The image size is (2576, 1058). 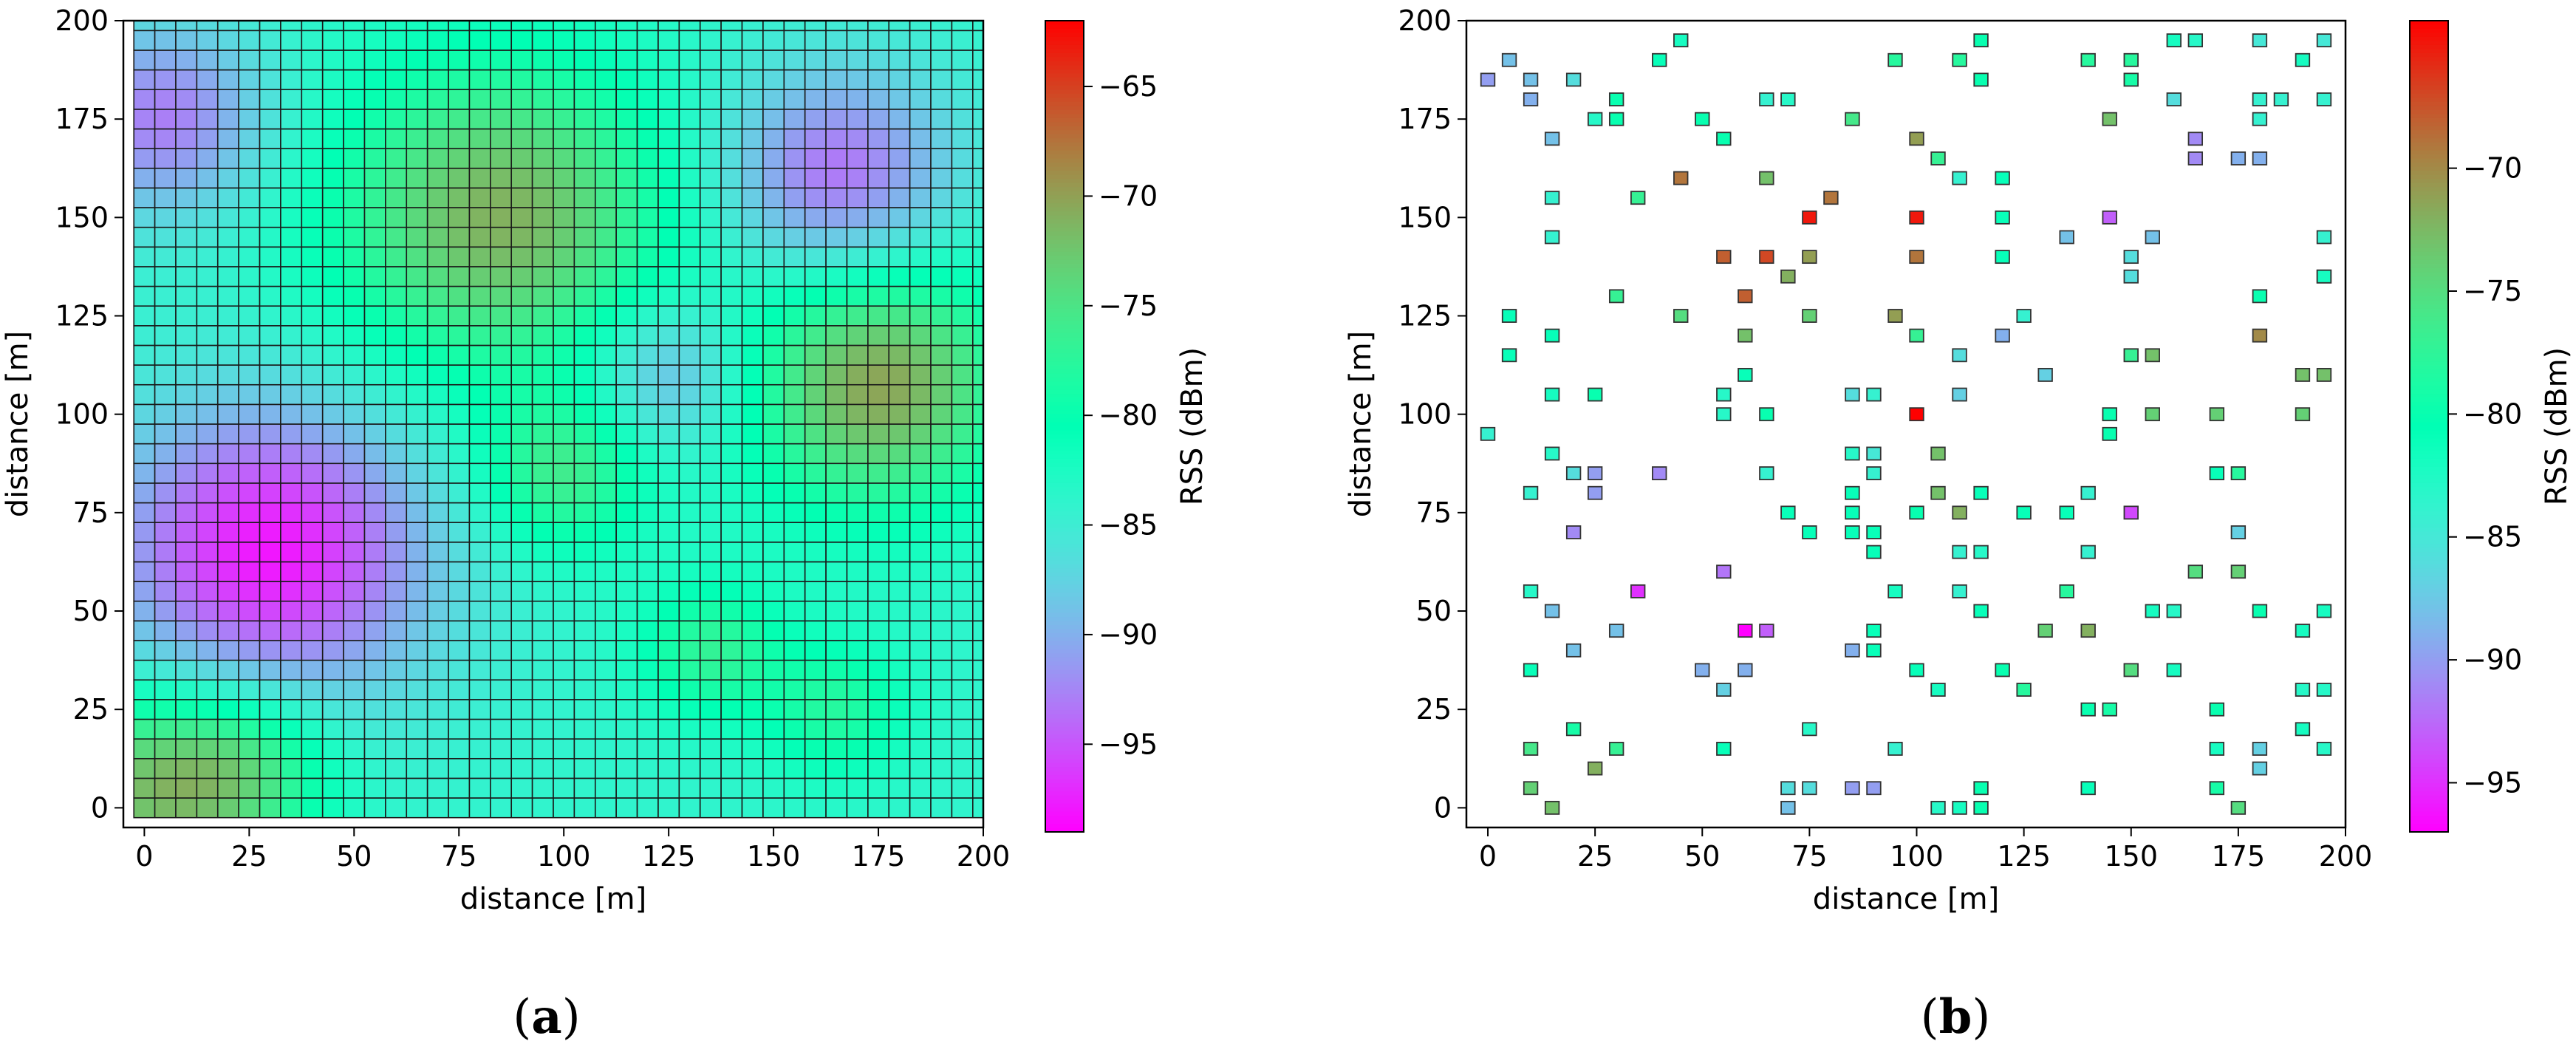 What do you see at coordinates (1443, 807) in the screenshot?
I see `y-tick-label: 0` at bounding box center [1443, 807].